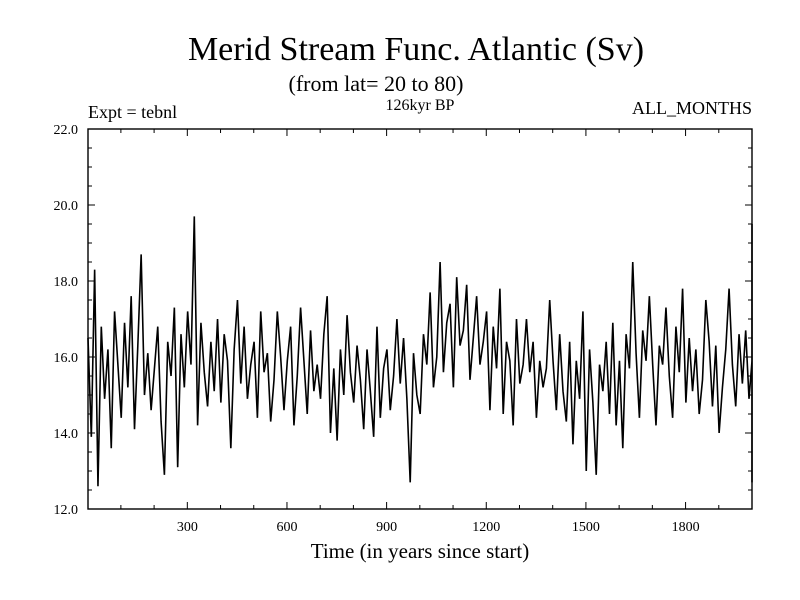 The width and height of the screenshot is (800, 600). What do you see at coordinates (686, 527) in the screenshot?
I see `x-tick-label: 1800` at bounding box center [686, 527].